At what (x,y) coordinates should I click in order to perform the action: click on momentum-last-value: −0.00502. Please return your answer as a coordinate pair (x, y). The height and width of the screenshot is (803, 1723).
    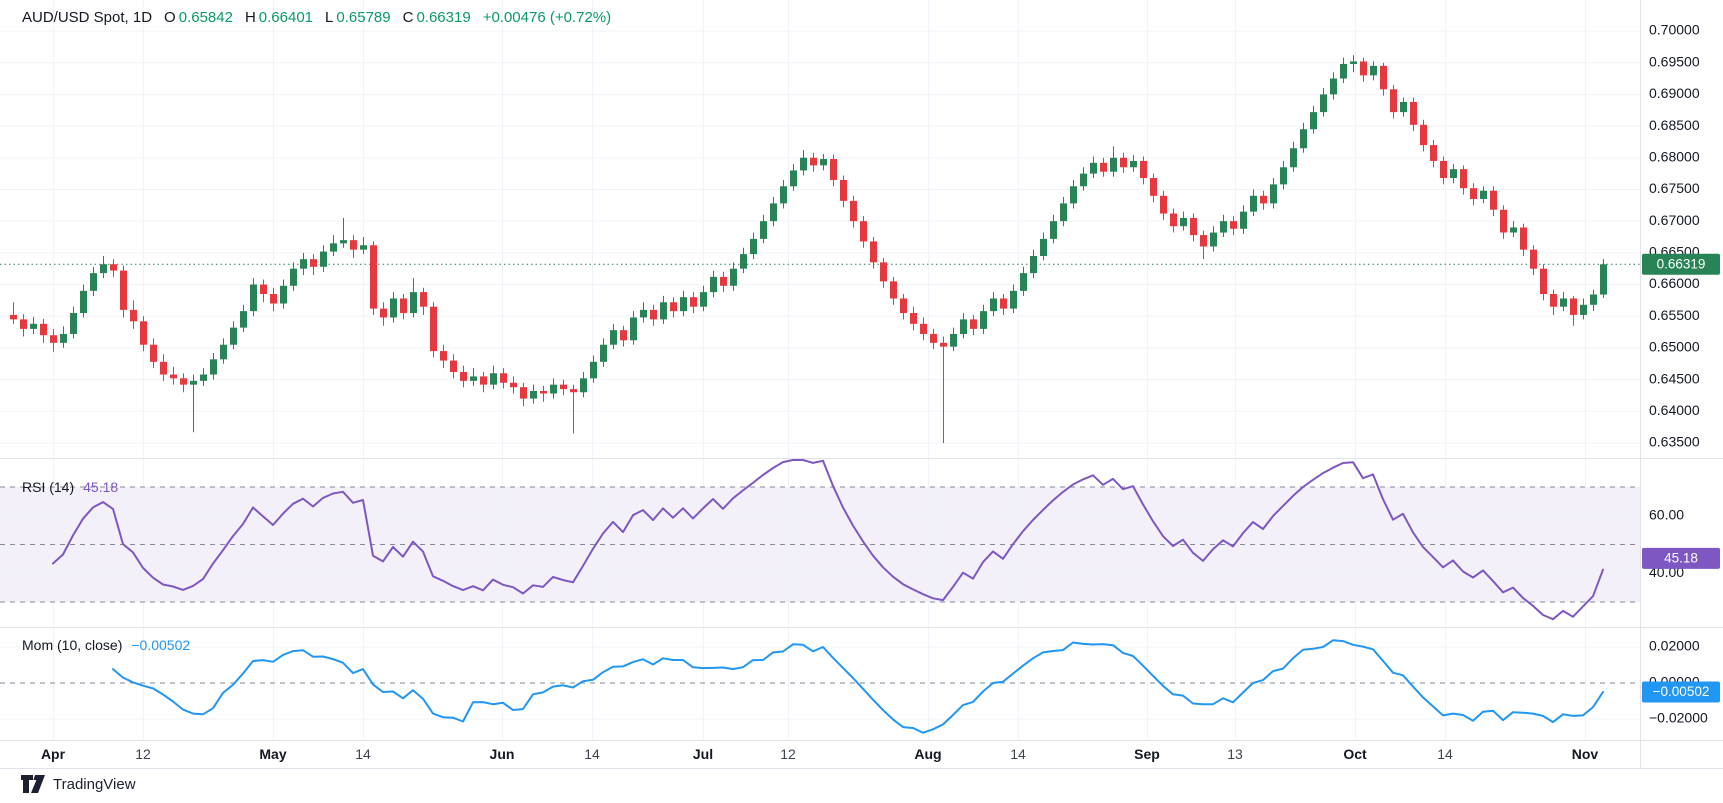
    Looking at the image, I should click on (161, 645).